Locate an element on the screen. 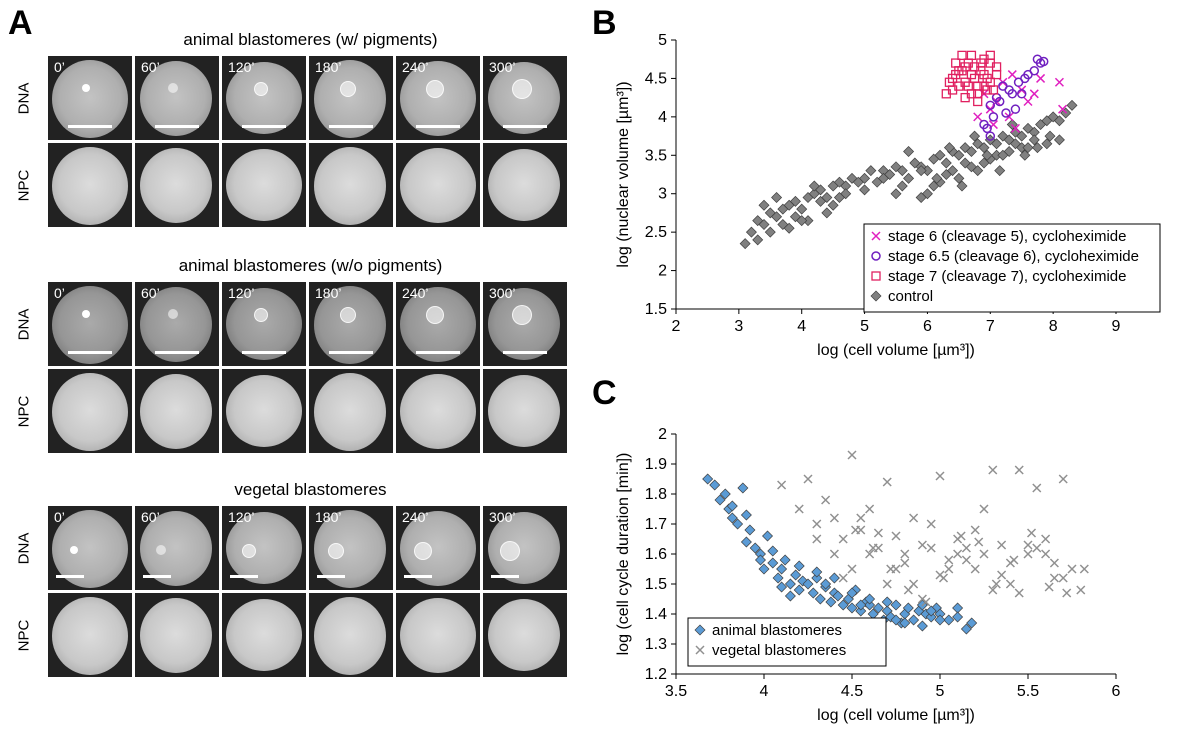 The width and height of the screenshot is (1182, 733). y-tick-label: 2.5 is located at coordinates (656, 232).